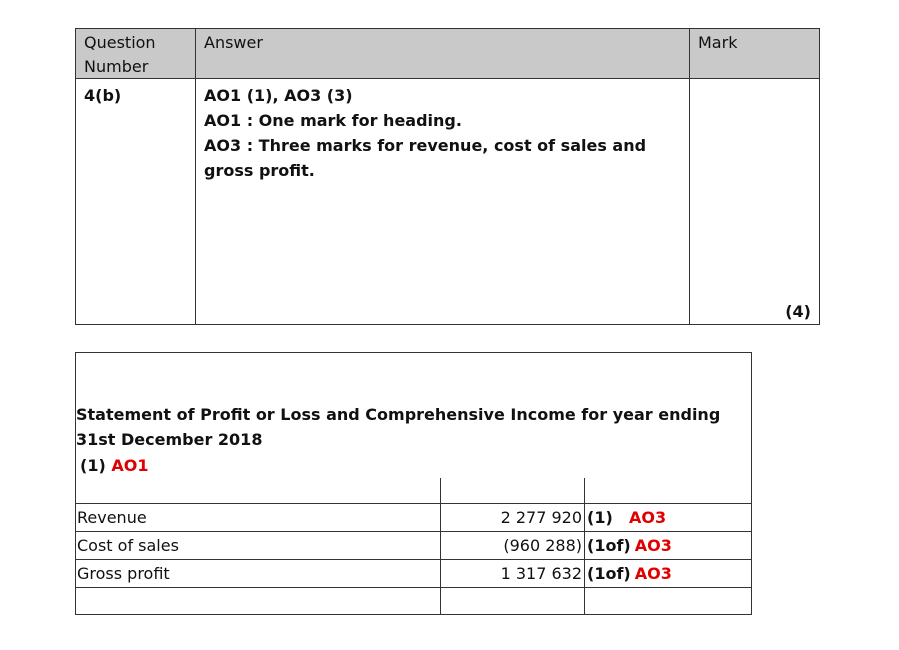  Describe the element at coordinates (93, 465) in the screenshot. I see `heading-mark-text: (1)` at that location.